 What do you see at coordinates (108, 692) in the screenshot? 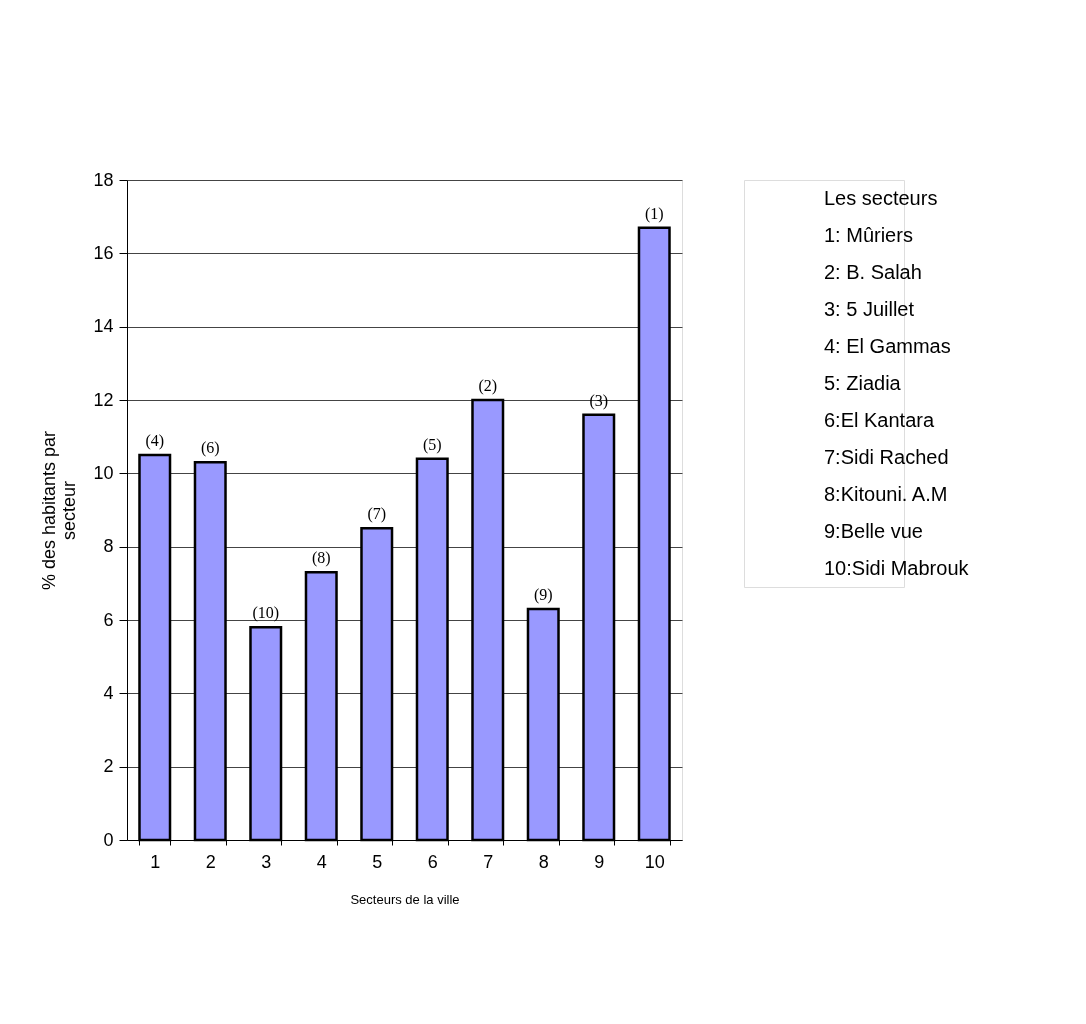
I see `y-tick-label: 4` at bounding box center [108, 692].